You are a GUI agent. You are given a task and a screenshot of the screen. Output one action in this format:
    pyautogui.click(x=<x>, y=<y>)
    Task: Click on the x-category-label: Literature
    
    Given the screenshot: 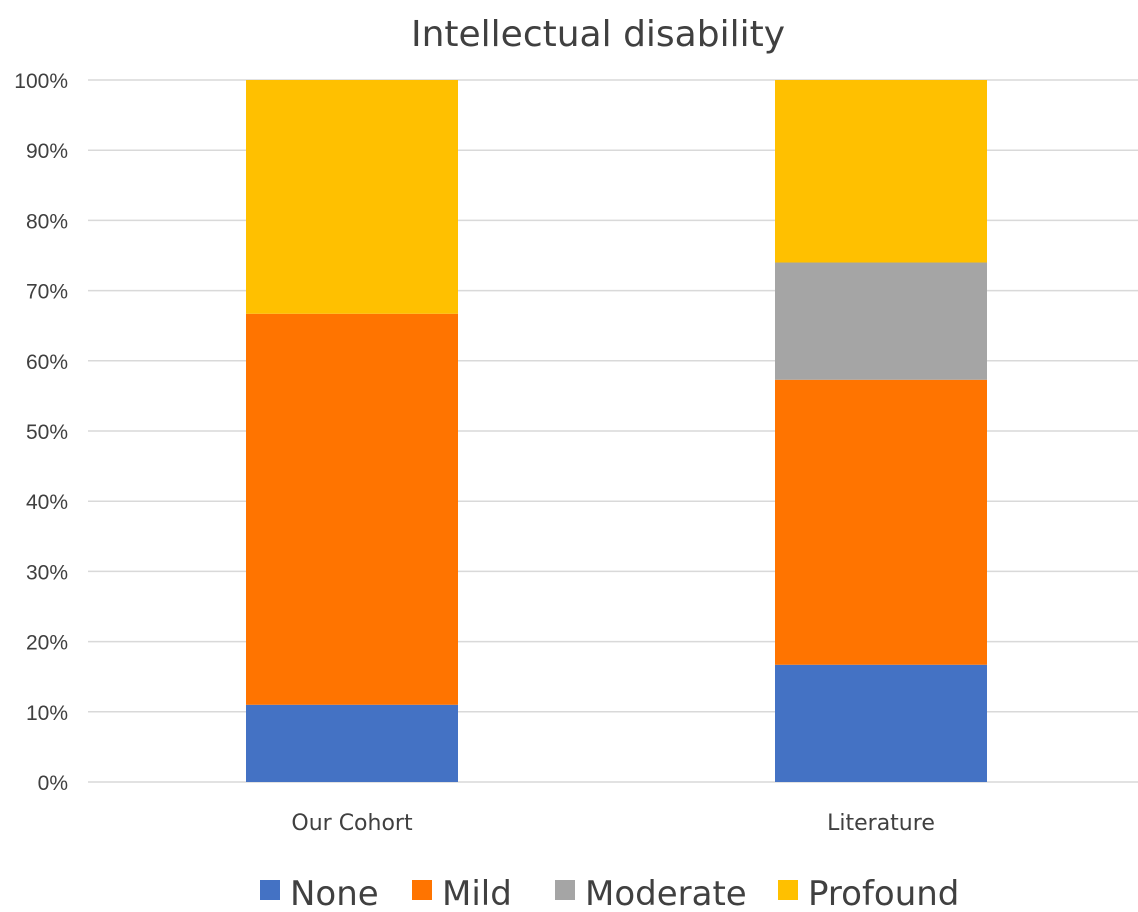 What is the action you would take?
    pyautogui.click(x=881, y=823)
    